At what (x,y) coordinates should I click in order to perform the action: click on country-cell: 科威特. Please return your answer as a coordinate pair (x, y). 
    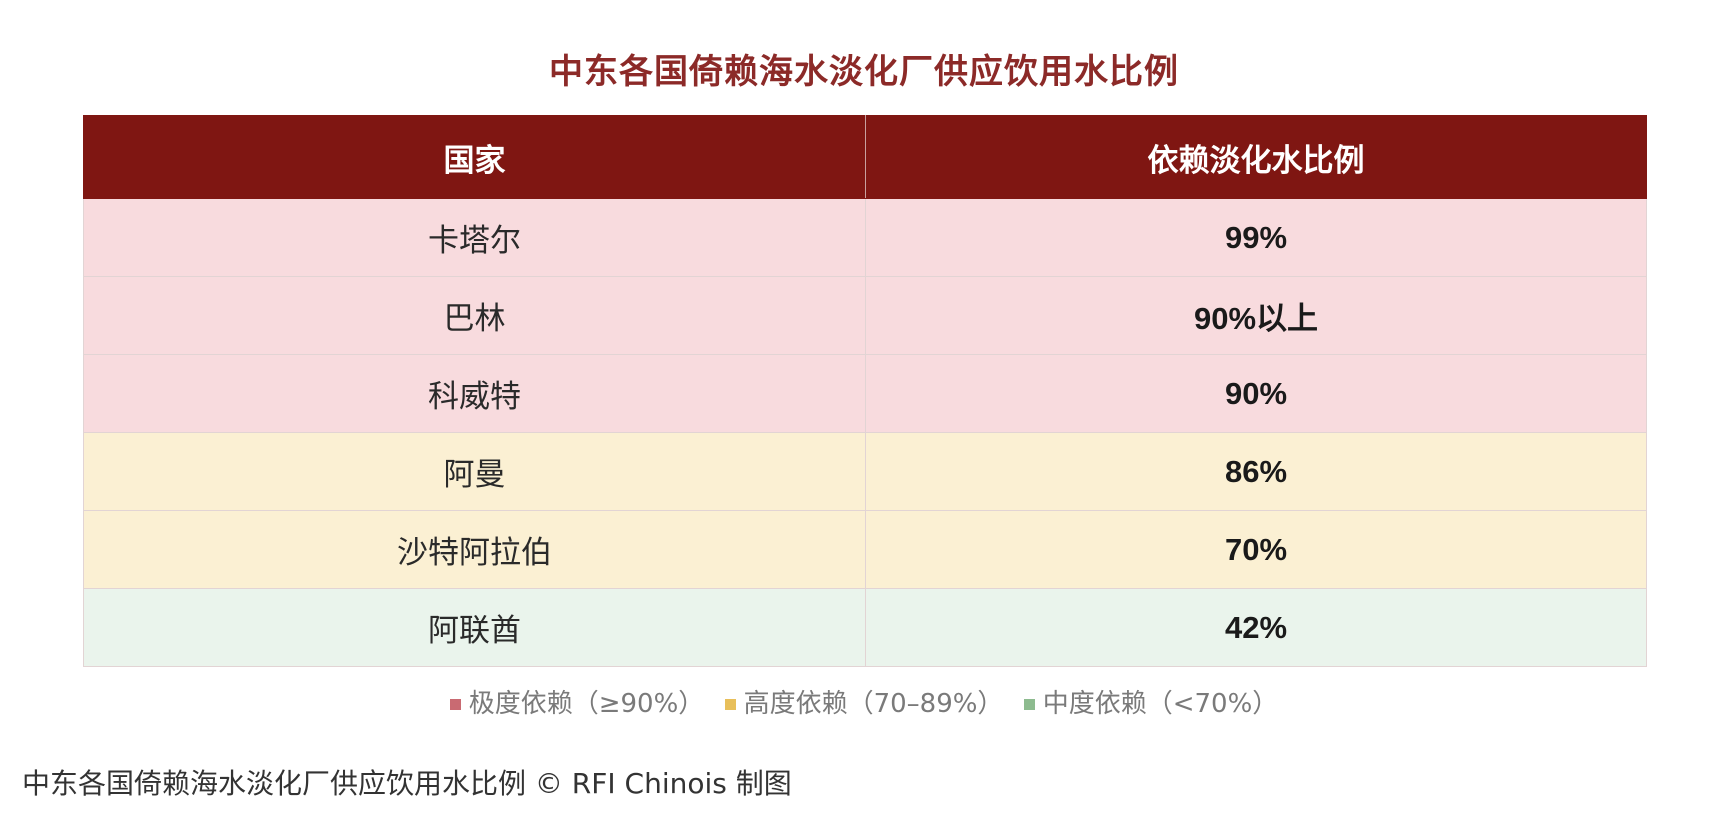
    Looking at the image, I should click on (474, 393).